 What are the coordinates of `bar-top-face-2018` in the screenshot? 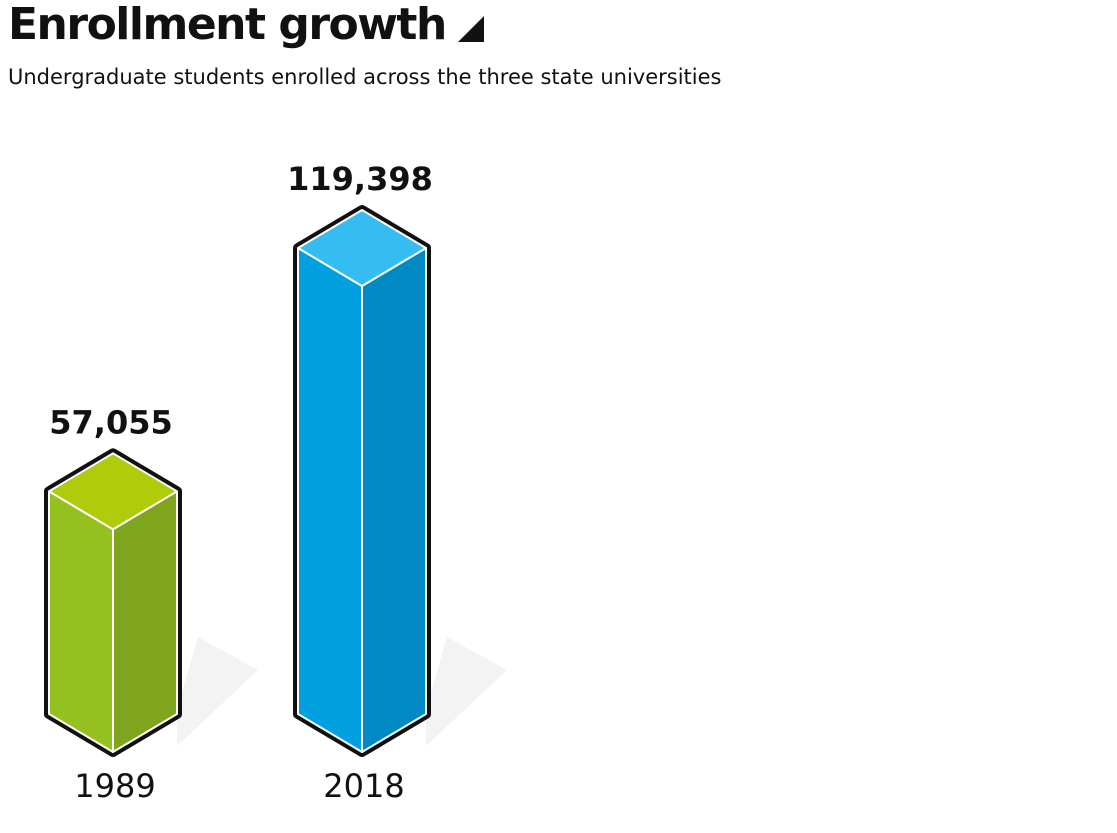 It's located at (362, 248).